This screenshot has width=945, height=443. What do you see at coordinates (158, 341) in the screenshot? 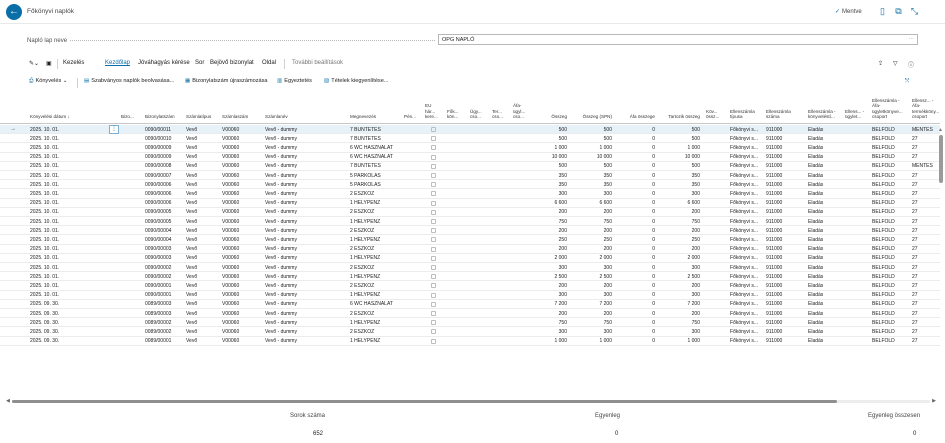
I see `cell-doc: 0089/00001` at bounding box center [158, 341].